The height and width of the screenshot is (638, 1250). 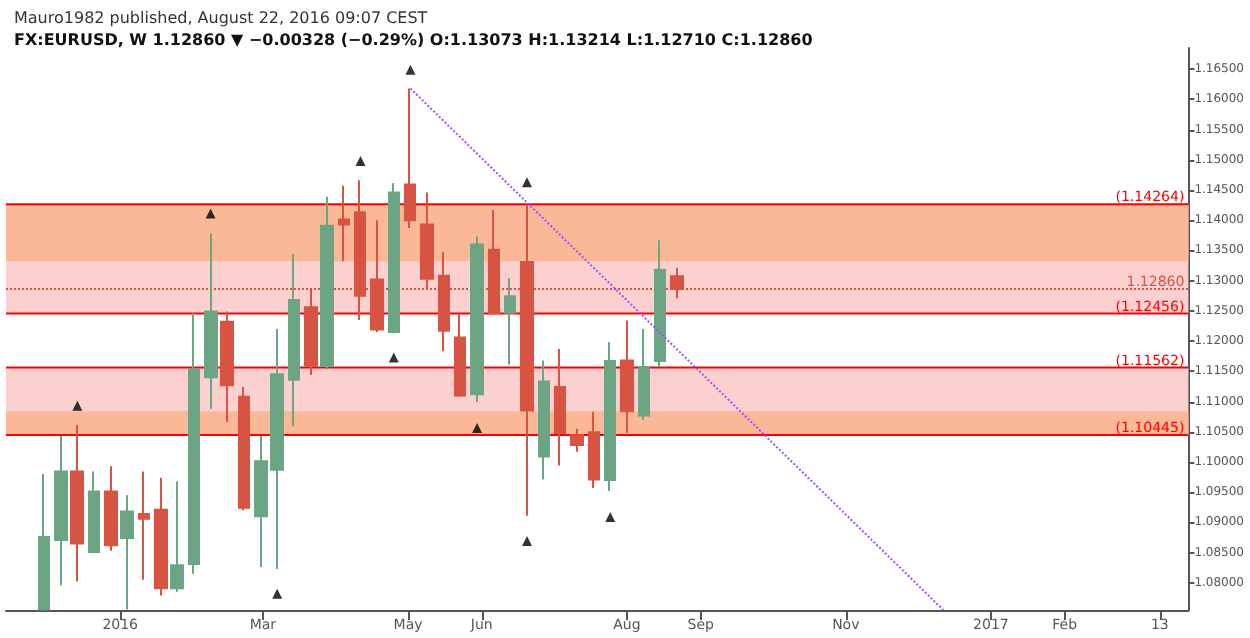 I want to click on chart-title: FX:EURUSD, W 1.12860 ▼ −0.00328 (−0.29%) O:1.13073 H:1.13214 L:1.12710 C:1.12860, so click(x=414, y=40).